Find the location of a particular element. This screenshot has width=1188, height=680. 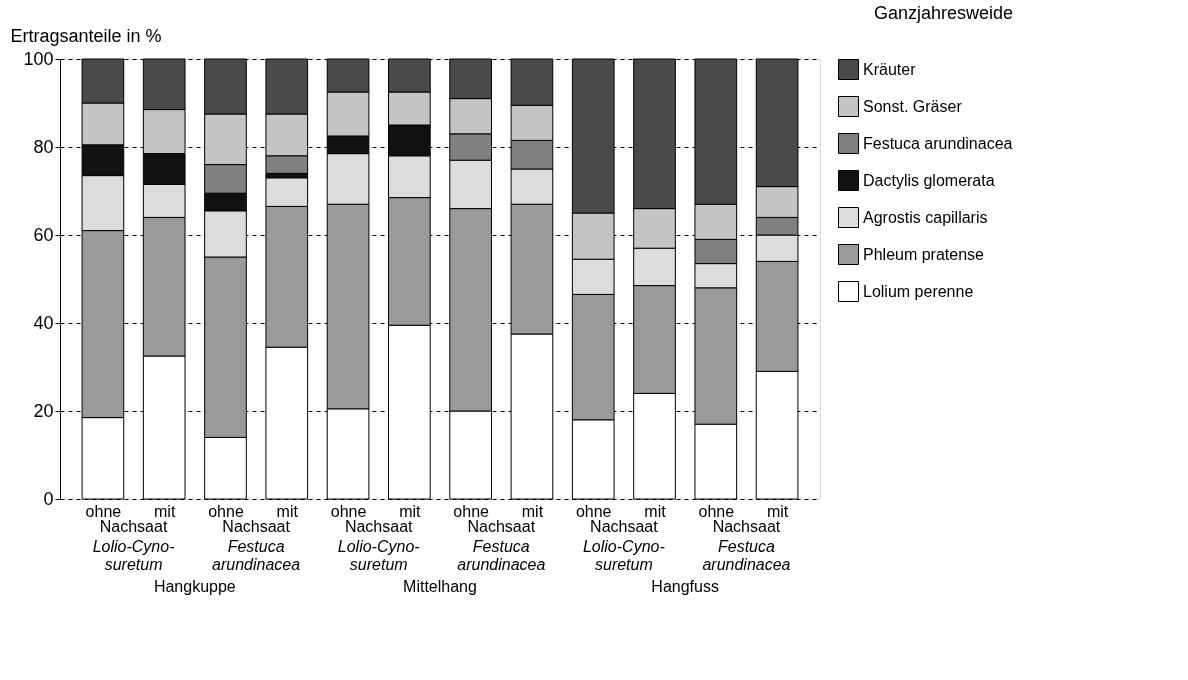

legend-label: Phleum pratense is located at coordinates (924, 254).